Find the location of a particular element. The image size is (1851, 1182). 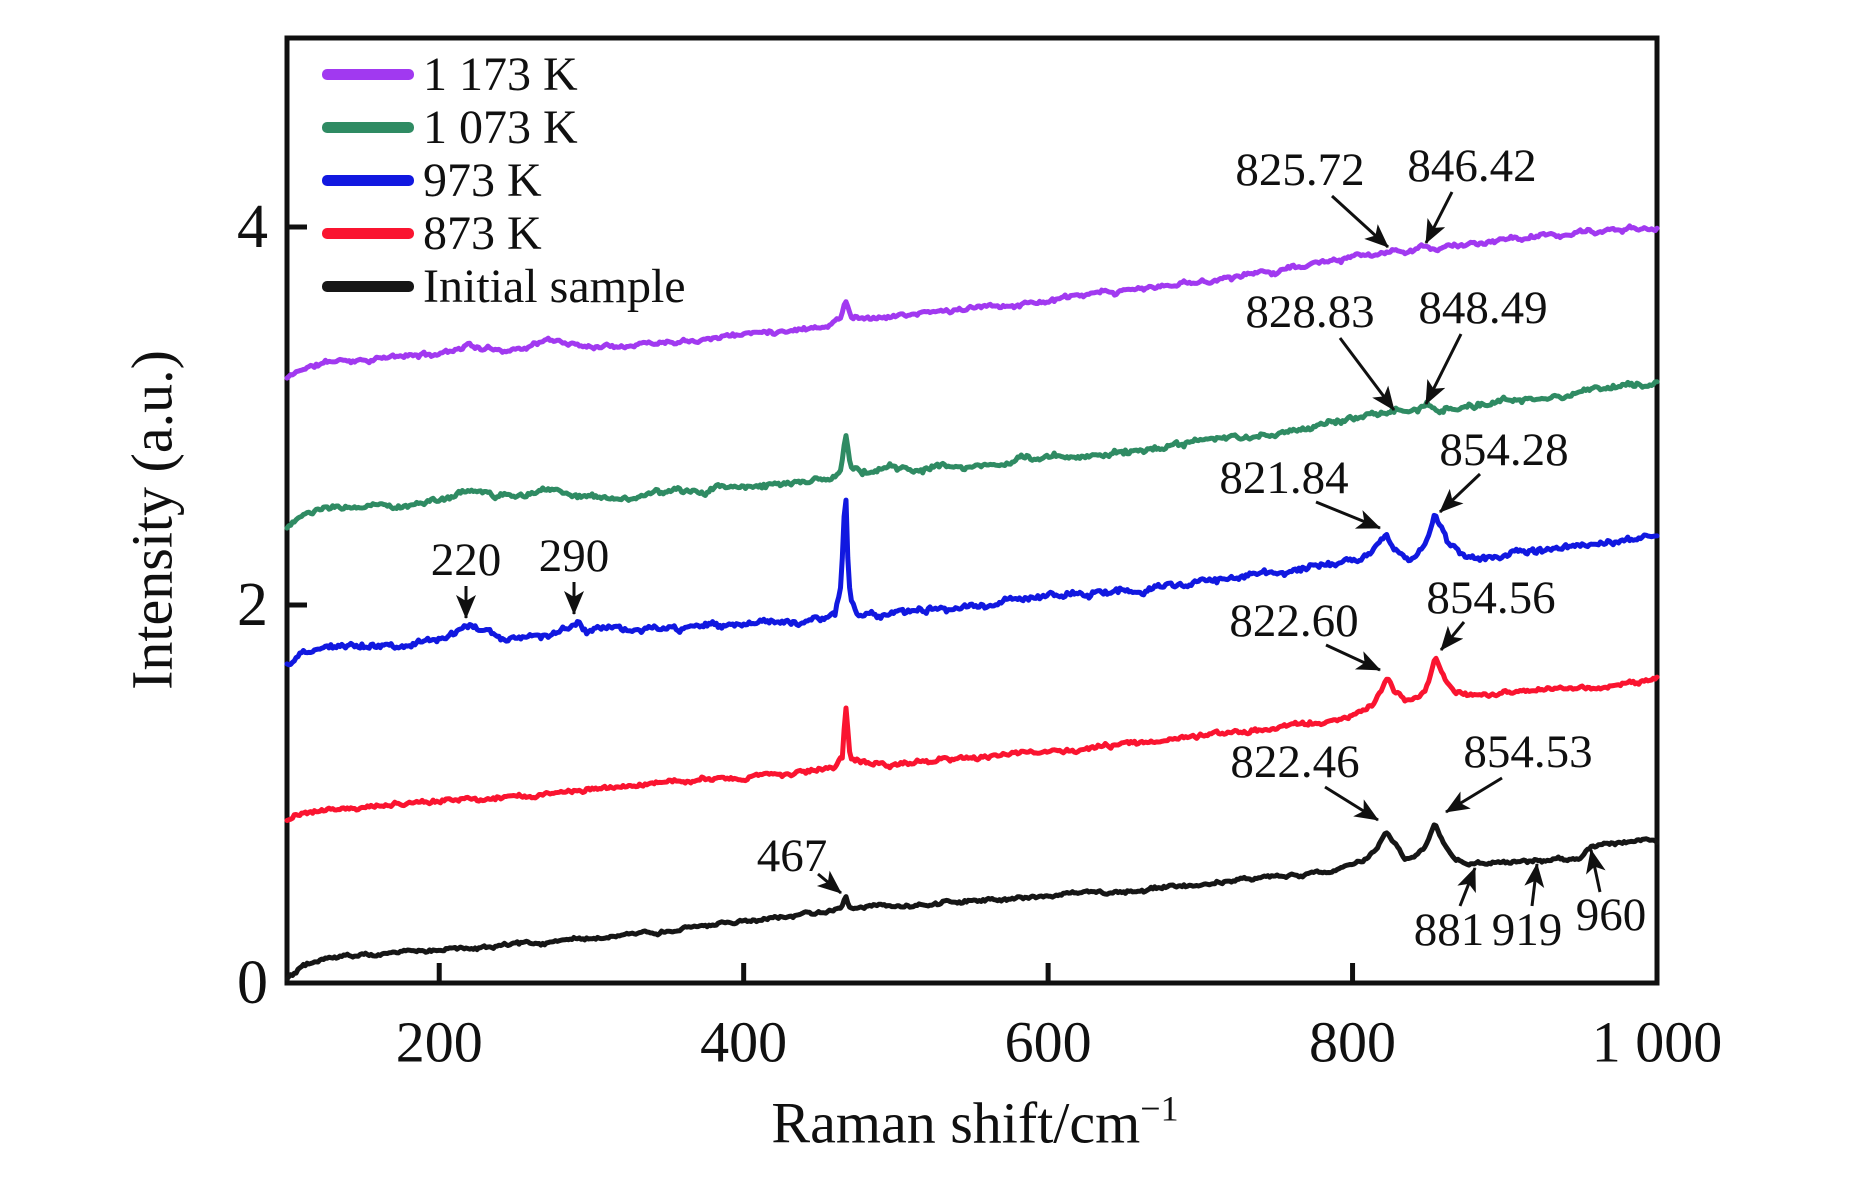

x-tick-label-1000: 1 000 is located at coordinates (1657, 1042).